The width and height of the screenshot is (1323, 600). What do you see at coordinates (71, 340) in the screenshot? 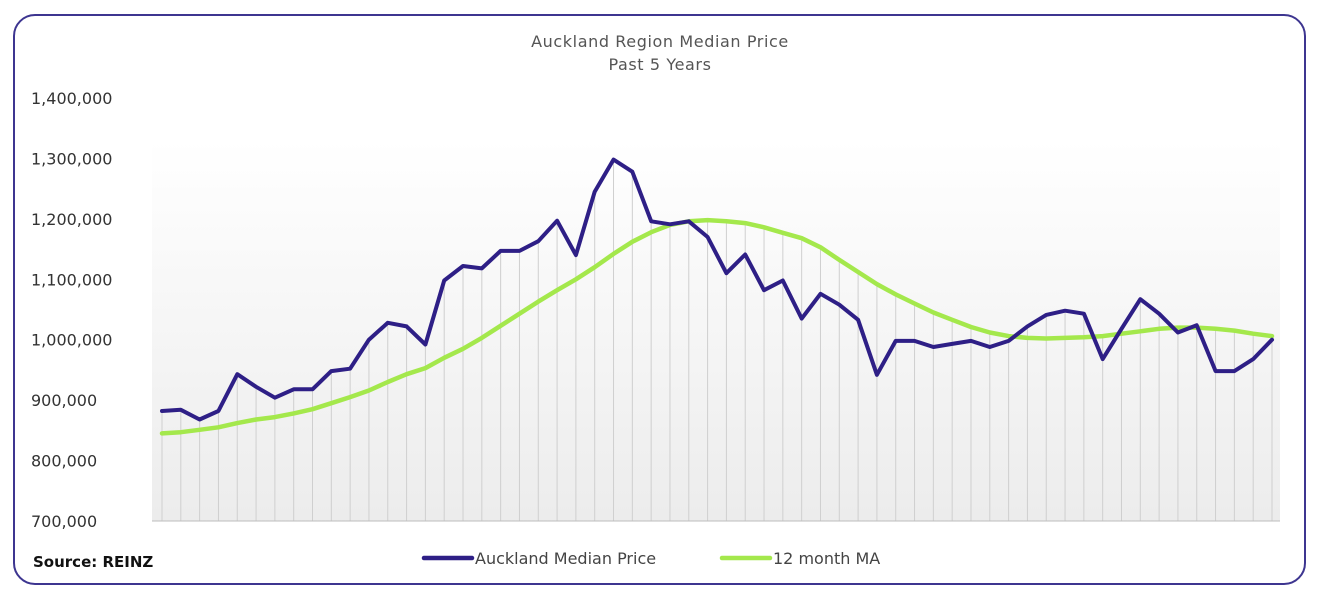
I see `y-tick-label: 1,000,000` at bounding box center [71, 340].